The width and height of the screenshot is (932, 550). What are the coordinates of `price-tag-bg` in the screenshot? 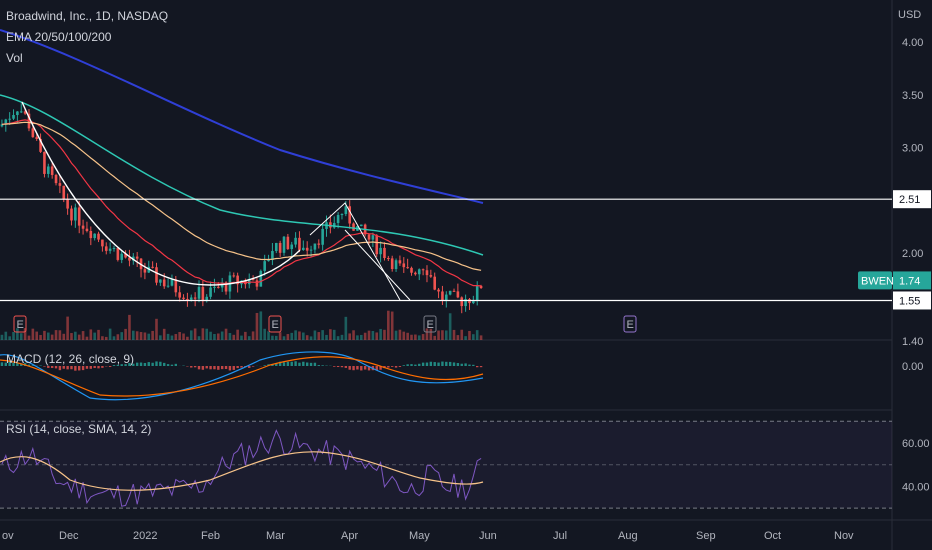 It's located at (912, 280).